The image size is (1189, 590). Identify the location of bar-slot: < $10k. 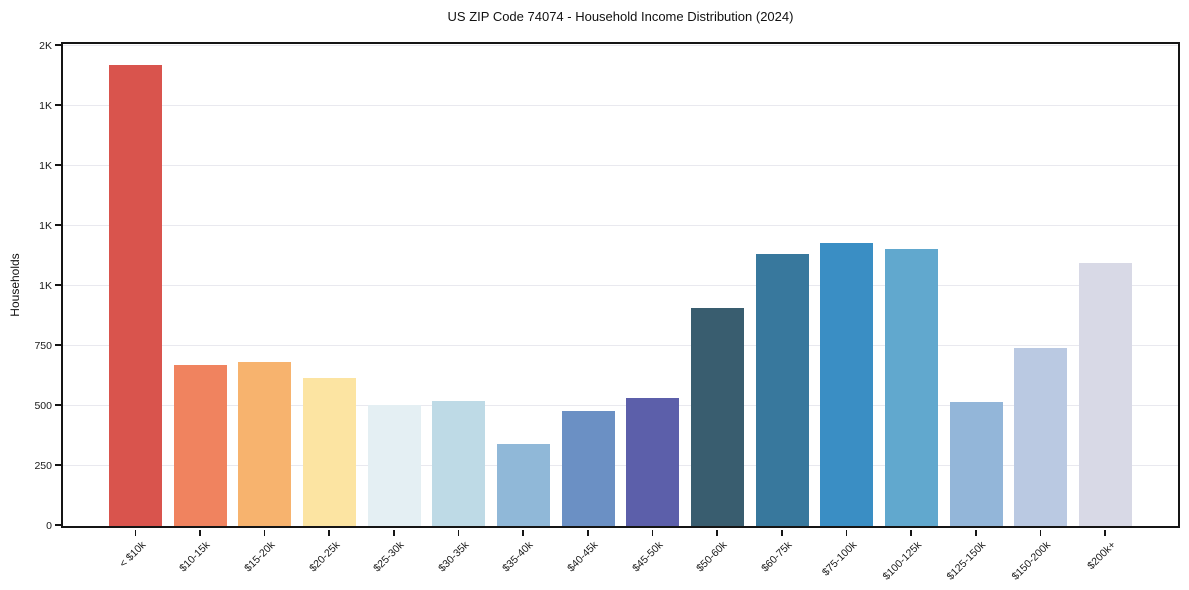
(135, 307).